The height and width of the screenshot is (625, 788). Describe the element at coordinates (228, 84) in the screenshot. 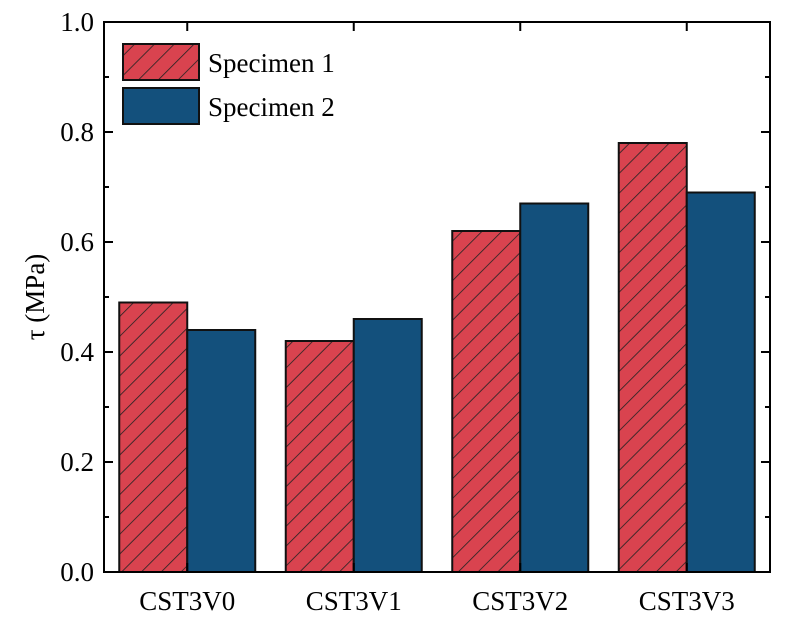

I see `legend: Specimen 1 Specimen 2` at that location.